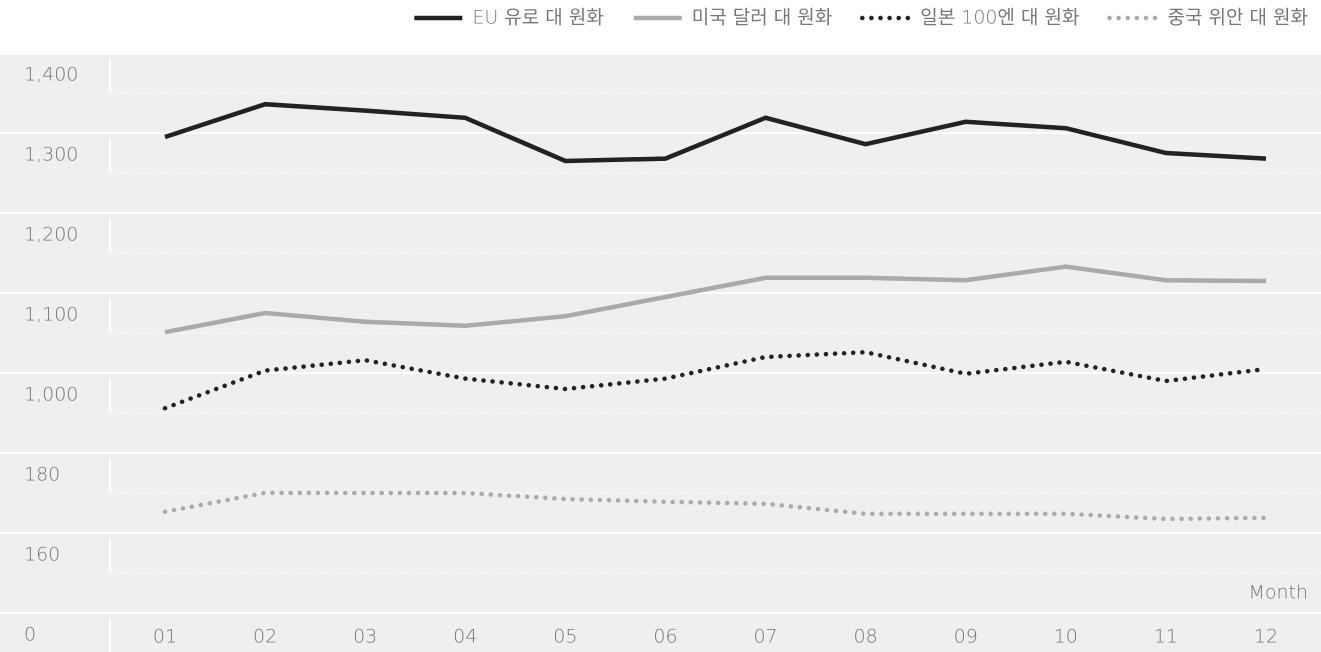  What do you see at coordinates (1266, 637) in the screenshot?
I see `x-tick-label: 12` at bounding box center [1266, 637].